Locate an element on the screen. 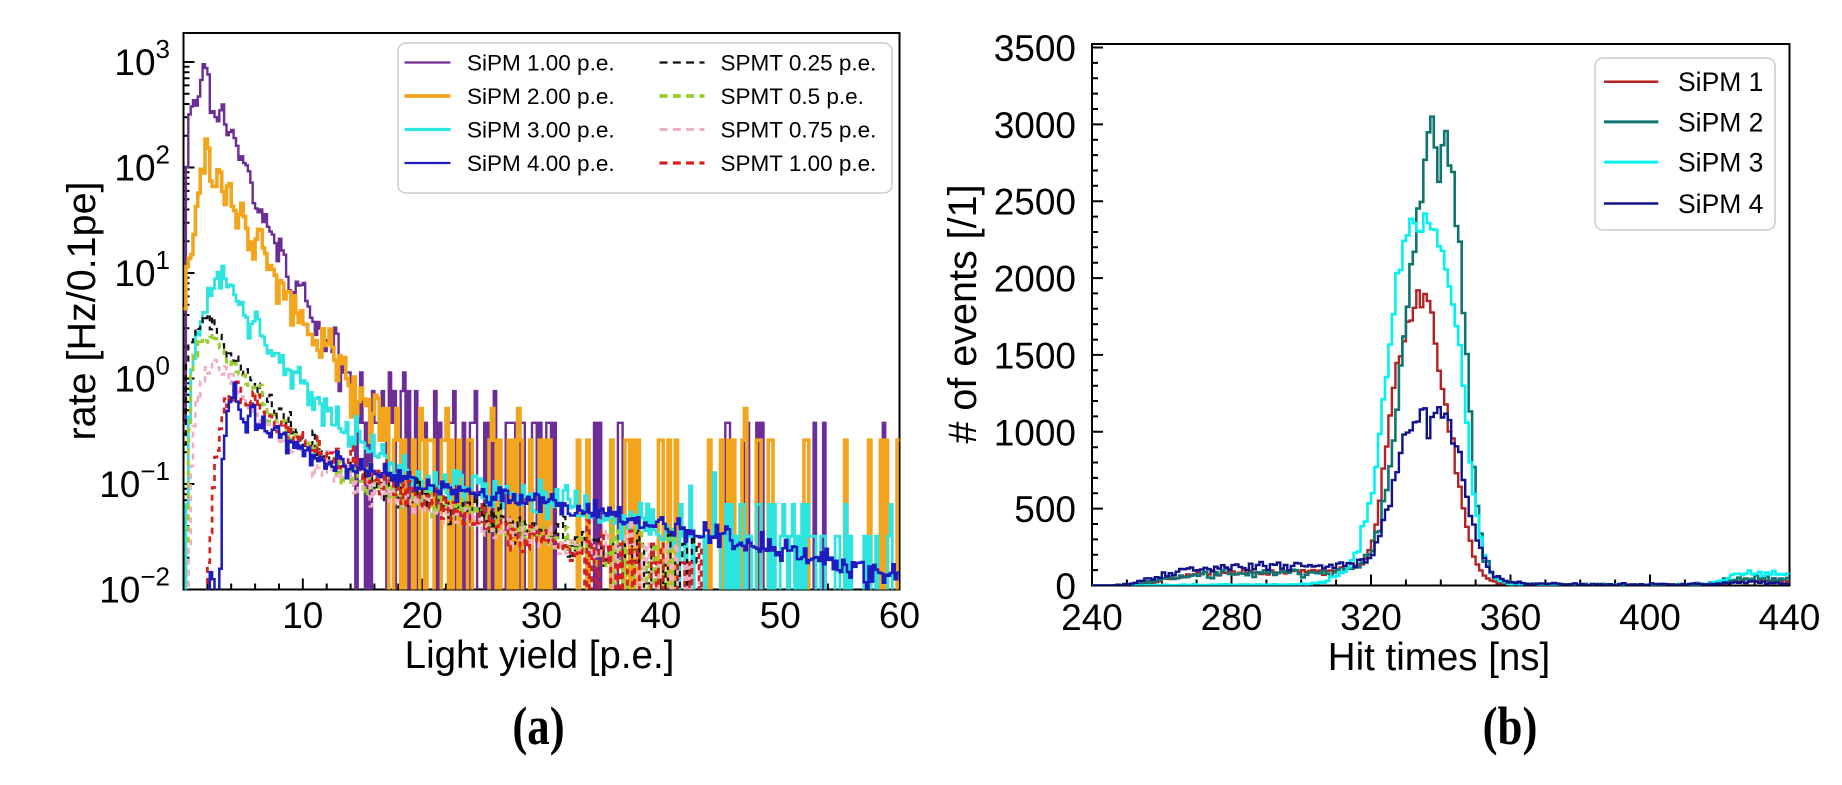  svg-text: # of events [/1] is located at coordinates (963, 313).